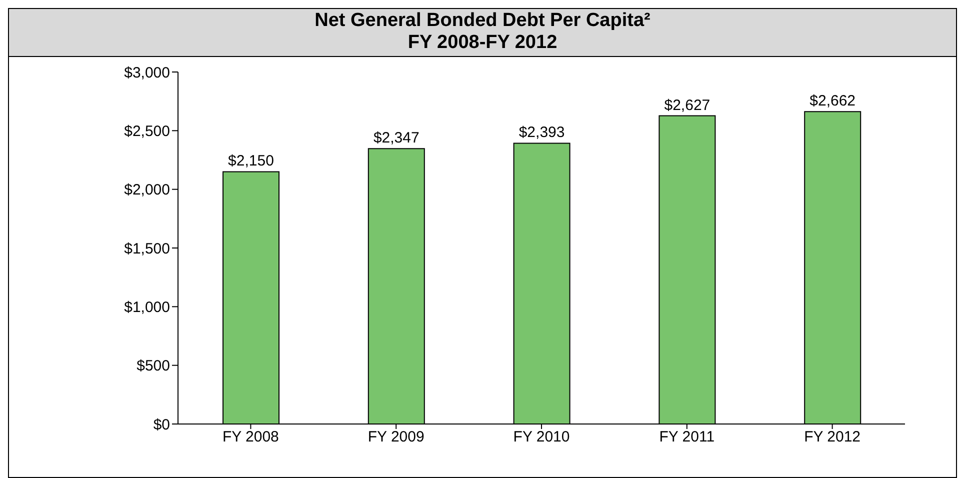 The height and width of the screenshot is (478, 963). What do you see at coordinates (147, 131) in the screenshot?
I see `y-tick-label: $2,500` at bounding box center [147, 131].